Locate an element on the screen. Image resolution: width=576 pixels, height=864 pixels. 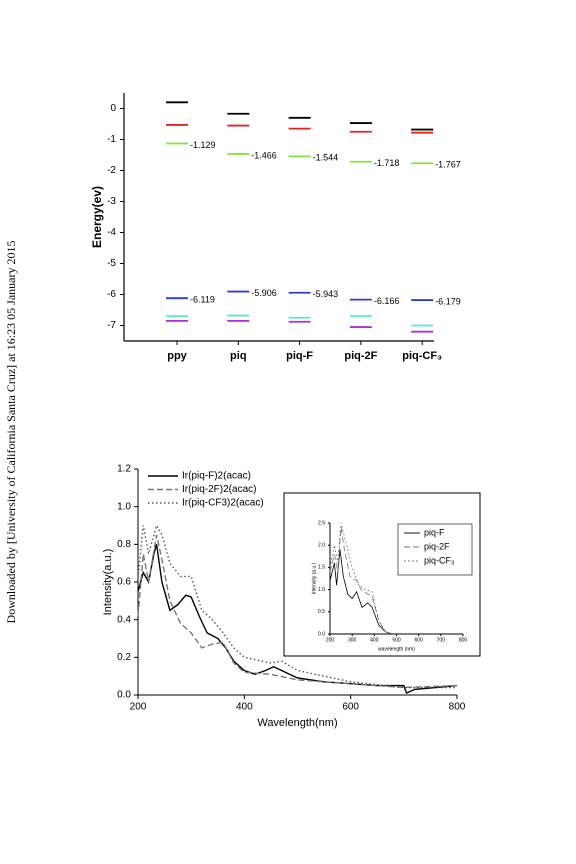
y-tick-label: 0.5 is located at coordinates (321, 612).